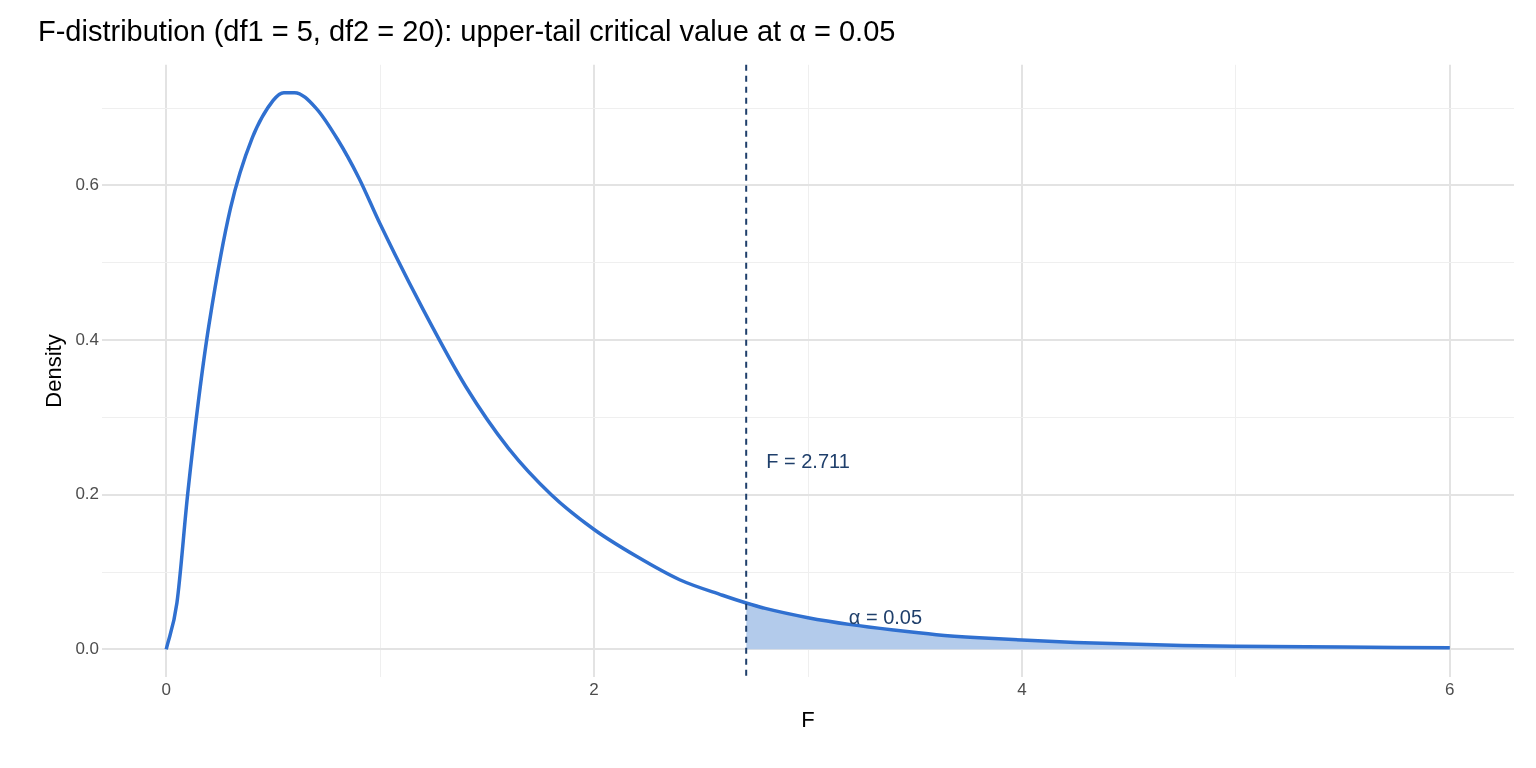 The width and height of the screenshot is (1536, 768). I want to click on y-tick-label: 0.0, so click(87, 649).